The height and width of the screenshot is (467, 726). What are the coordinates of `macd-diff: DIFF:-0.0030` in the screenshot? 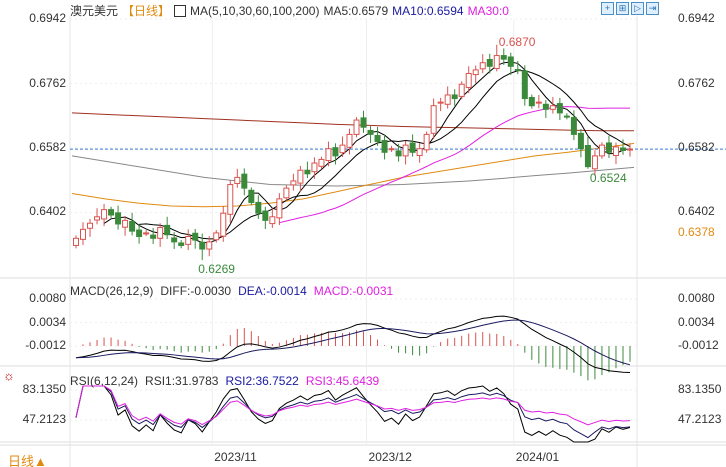 It's located at (196, 291).